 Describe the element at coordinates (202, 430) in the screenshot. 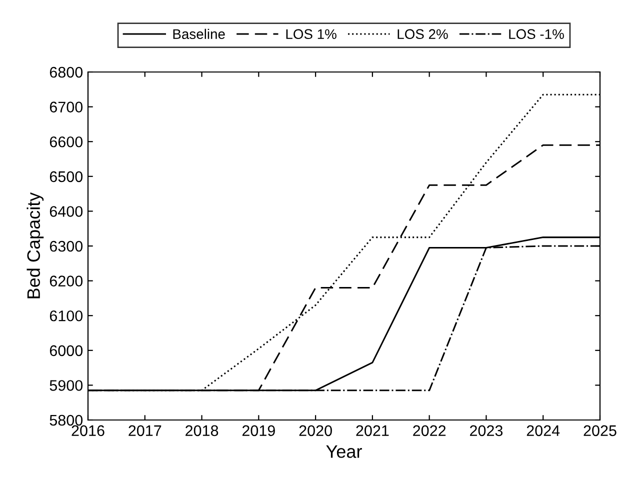

I see `x-tick-label: 2018` at that location.